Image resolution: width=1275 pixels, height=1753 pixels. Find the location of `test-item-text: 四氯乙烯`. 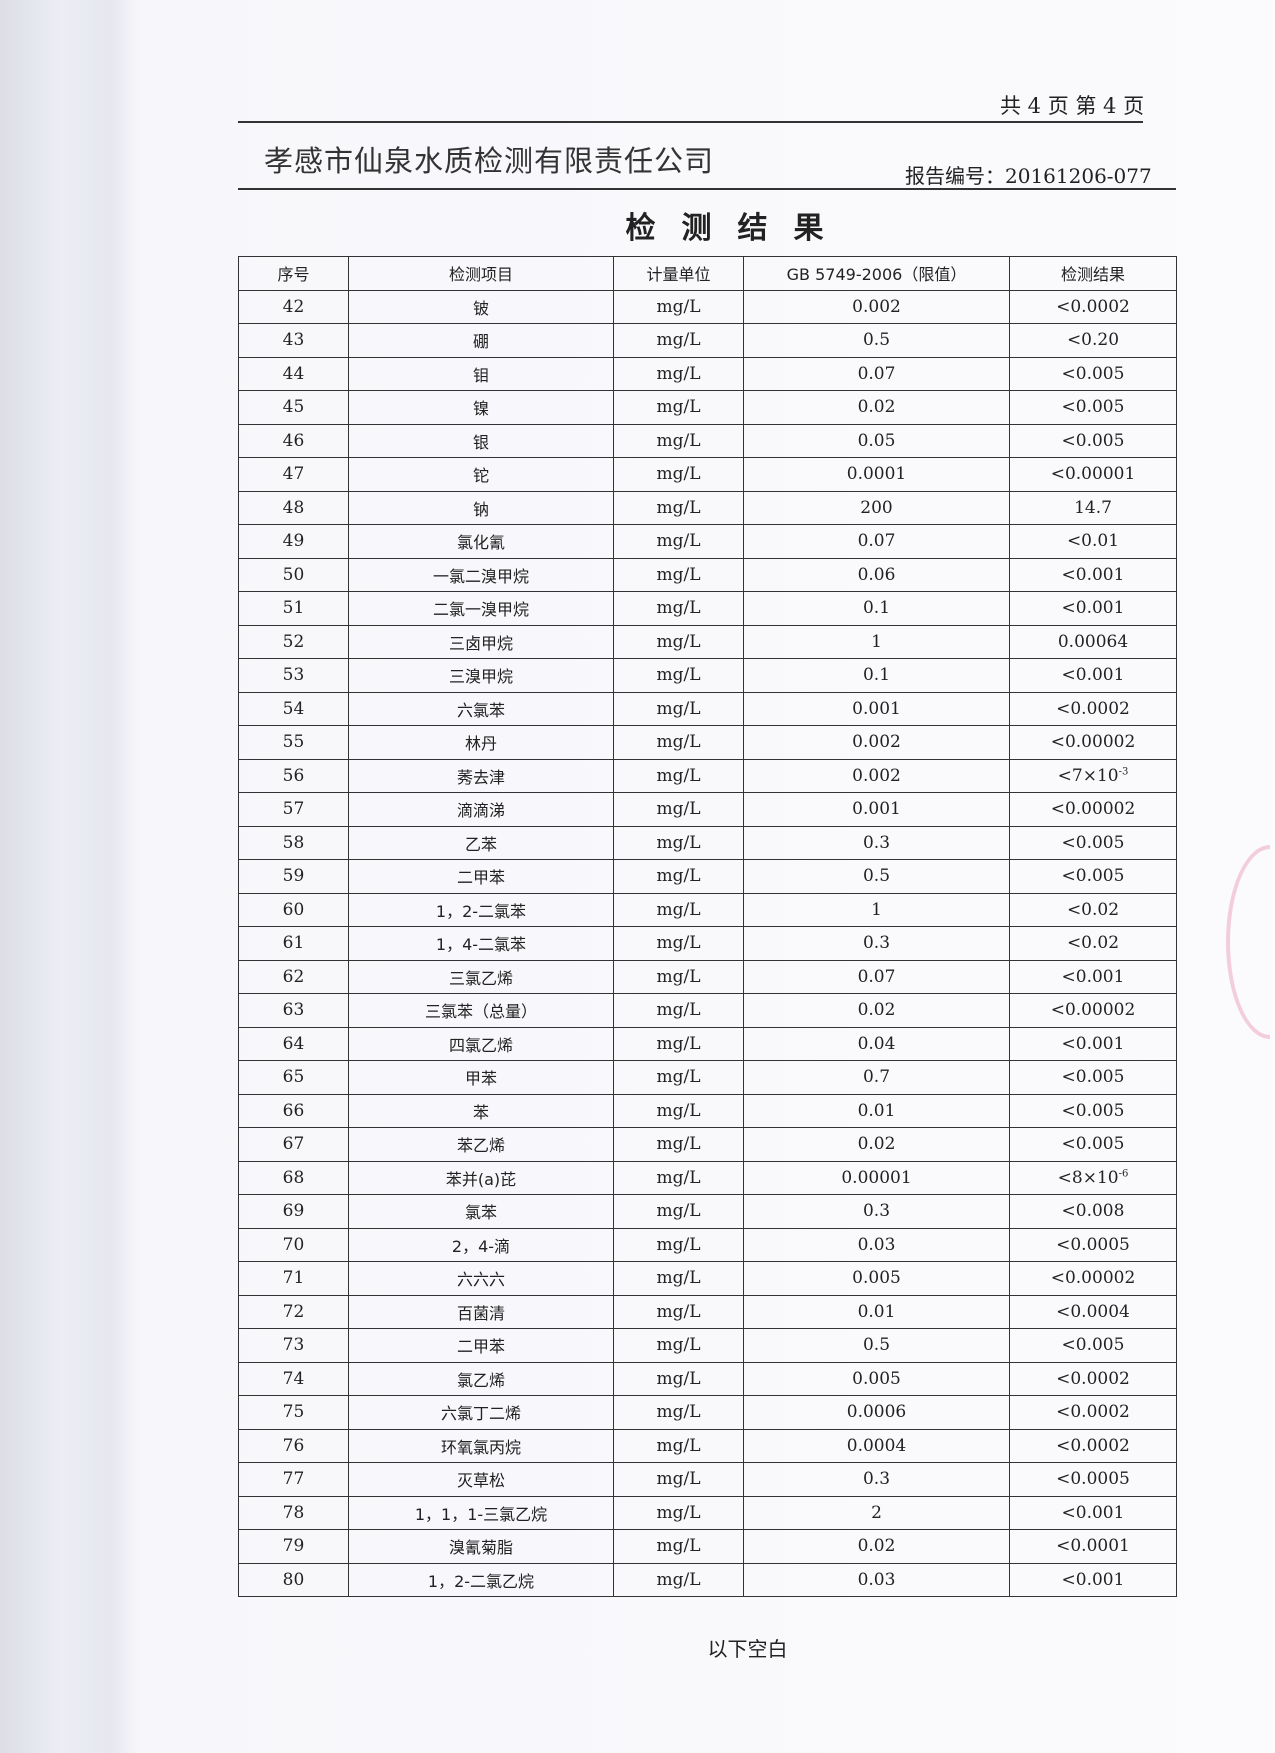

test-item-text: 四氯乙烯 is located at coordinates (480, 1045).